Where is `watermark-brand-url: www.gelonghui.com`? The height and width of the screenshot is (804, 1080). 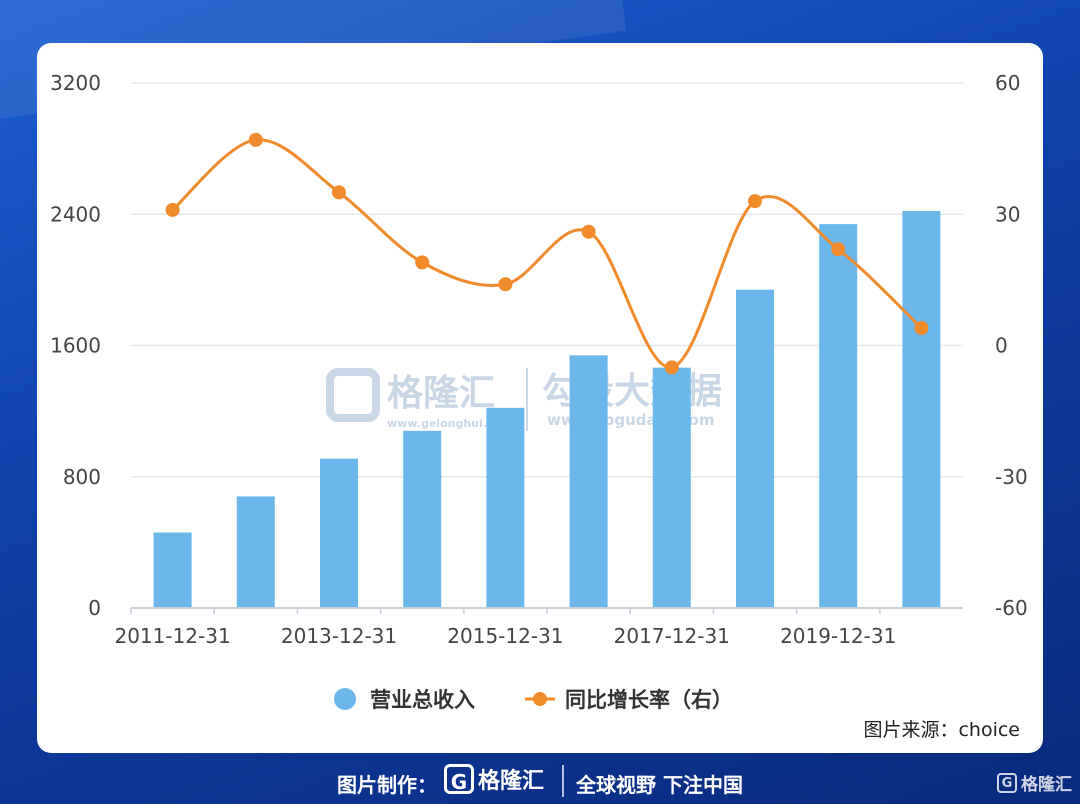 watermark-brand-url: www.gelonghui.com is located at coordinates (449, 423).